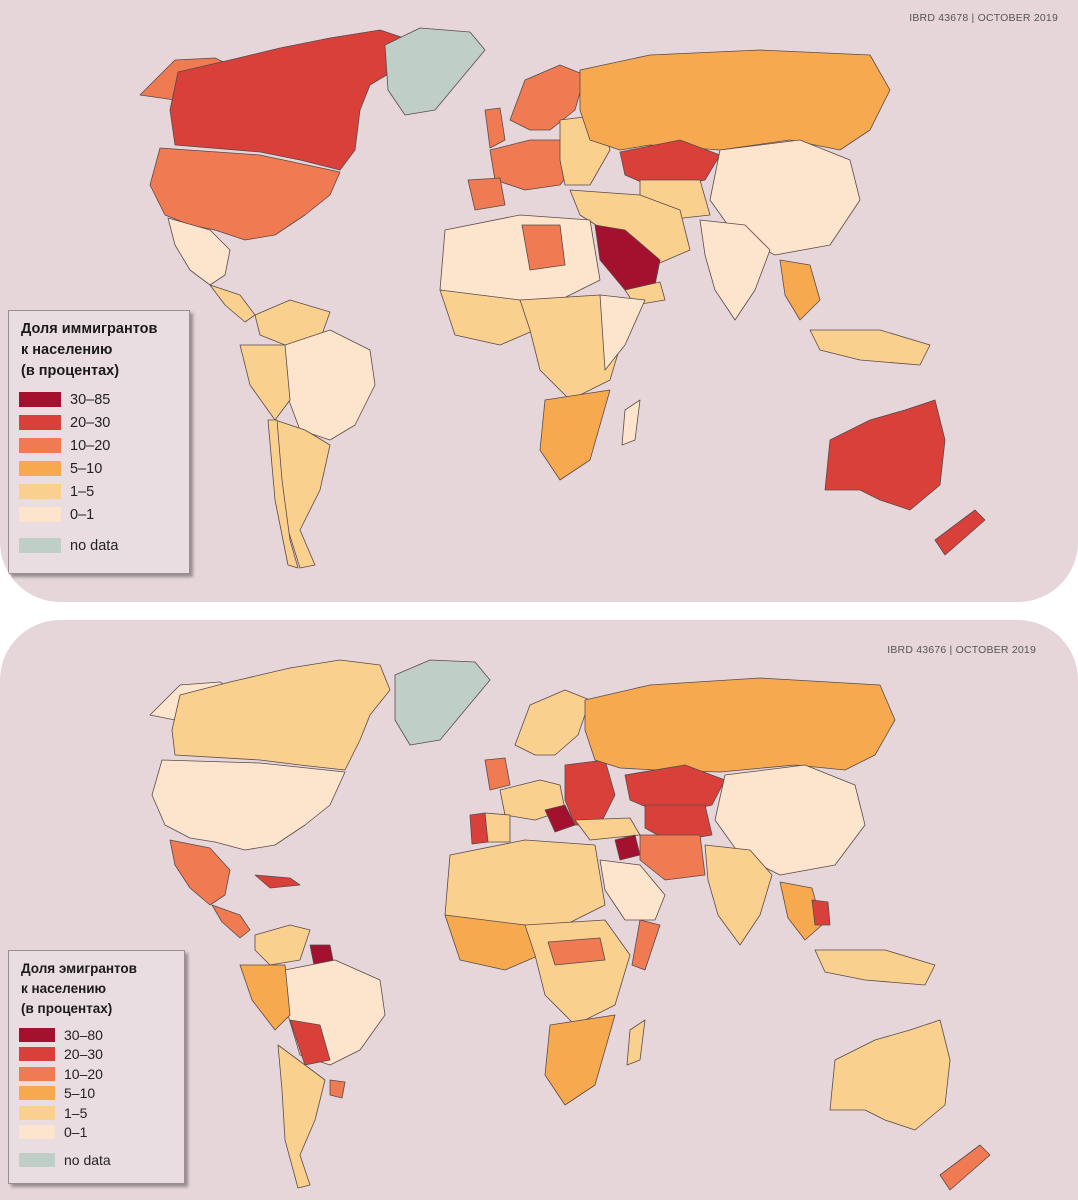 The width and height of the screenshot is (1078, 1200). Describe the element at coordinates (646, 945) in the screenshot. I see `region-somalia` at that location.